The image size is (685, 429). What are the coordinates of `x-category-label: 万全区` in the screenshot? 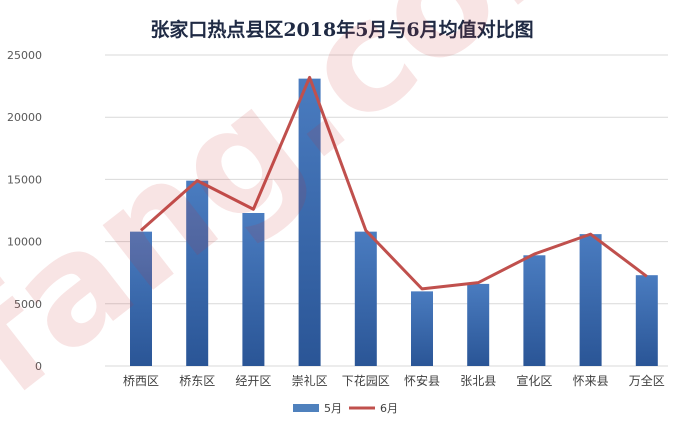 It's located at (647, 380).